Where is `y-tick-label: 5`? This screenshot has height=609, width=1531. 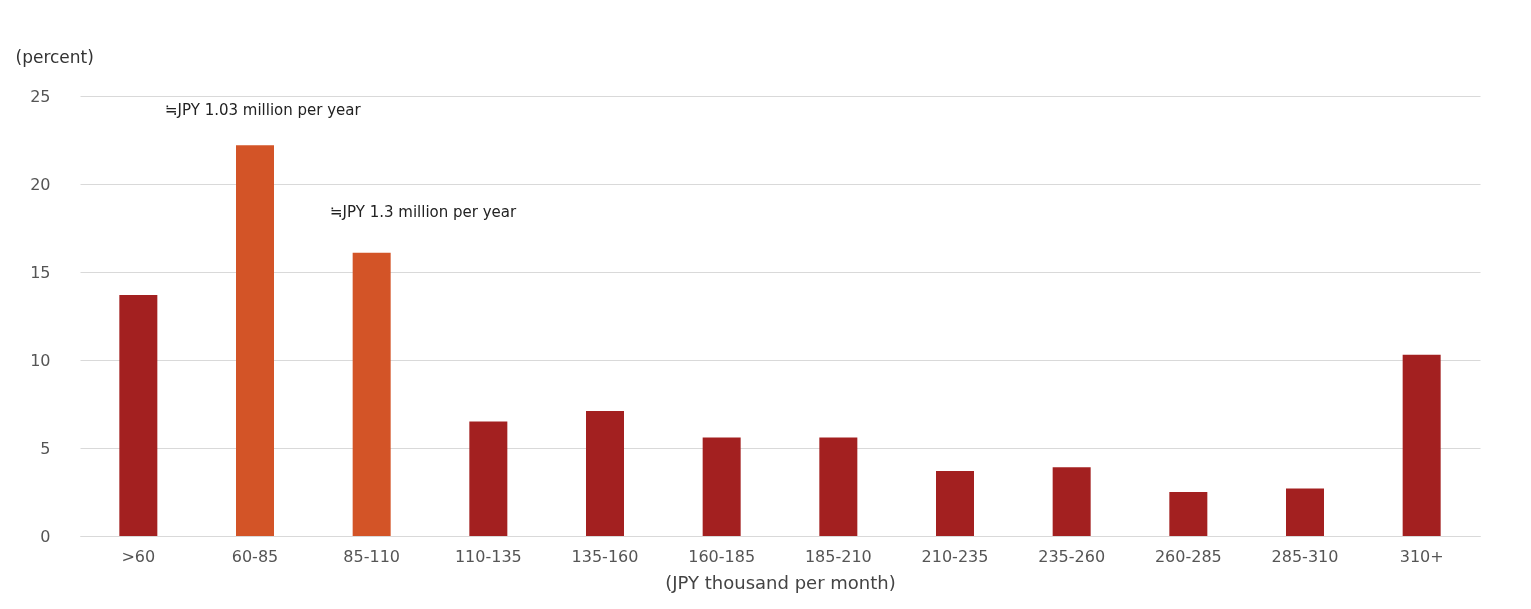
y-tick-label: 5 is located at coordinates (45, 448).